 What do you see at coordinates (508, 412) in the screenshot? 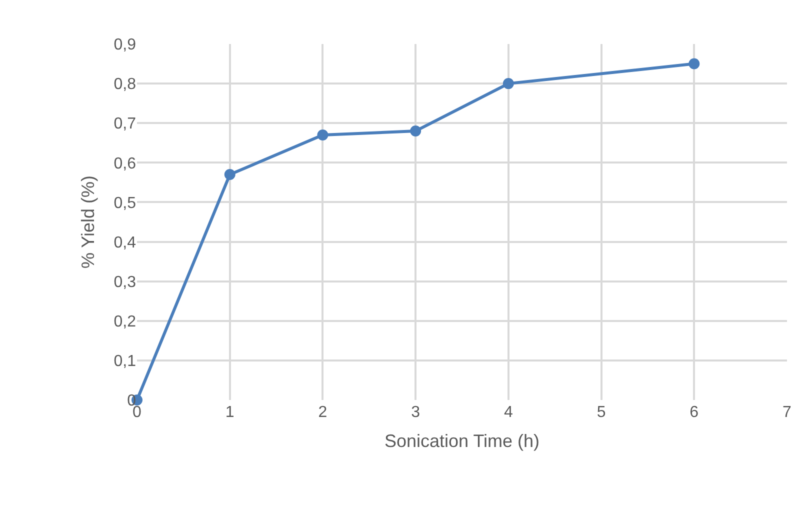
I see `x-tick-label: 4` at bounding box center [508, 412].